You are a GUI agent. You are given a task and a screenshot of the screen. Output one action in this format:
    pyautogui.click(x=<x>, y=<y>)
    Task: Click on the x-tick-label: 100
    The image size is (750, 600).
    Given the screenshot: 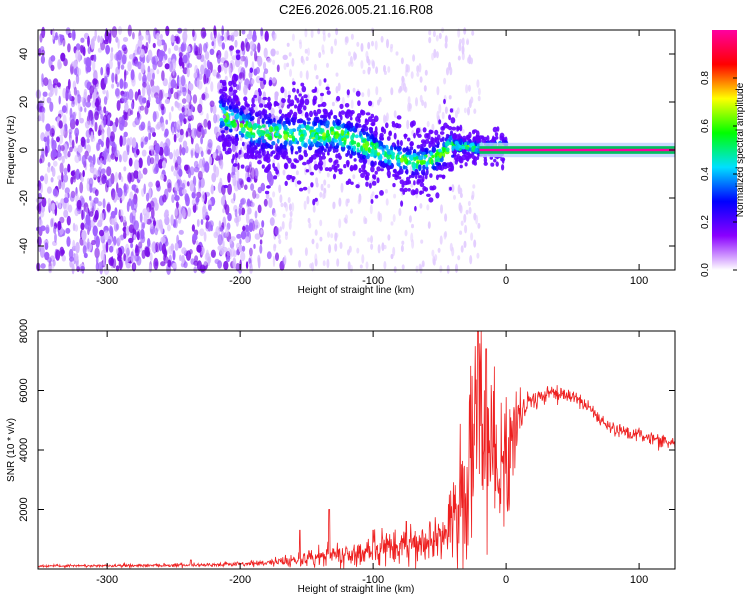 What is the action you would take?
    pyautogui.click(x=639, y=281)
    